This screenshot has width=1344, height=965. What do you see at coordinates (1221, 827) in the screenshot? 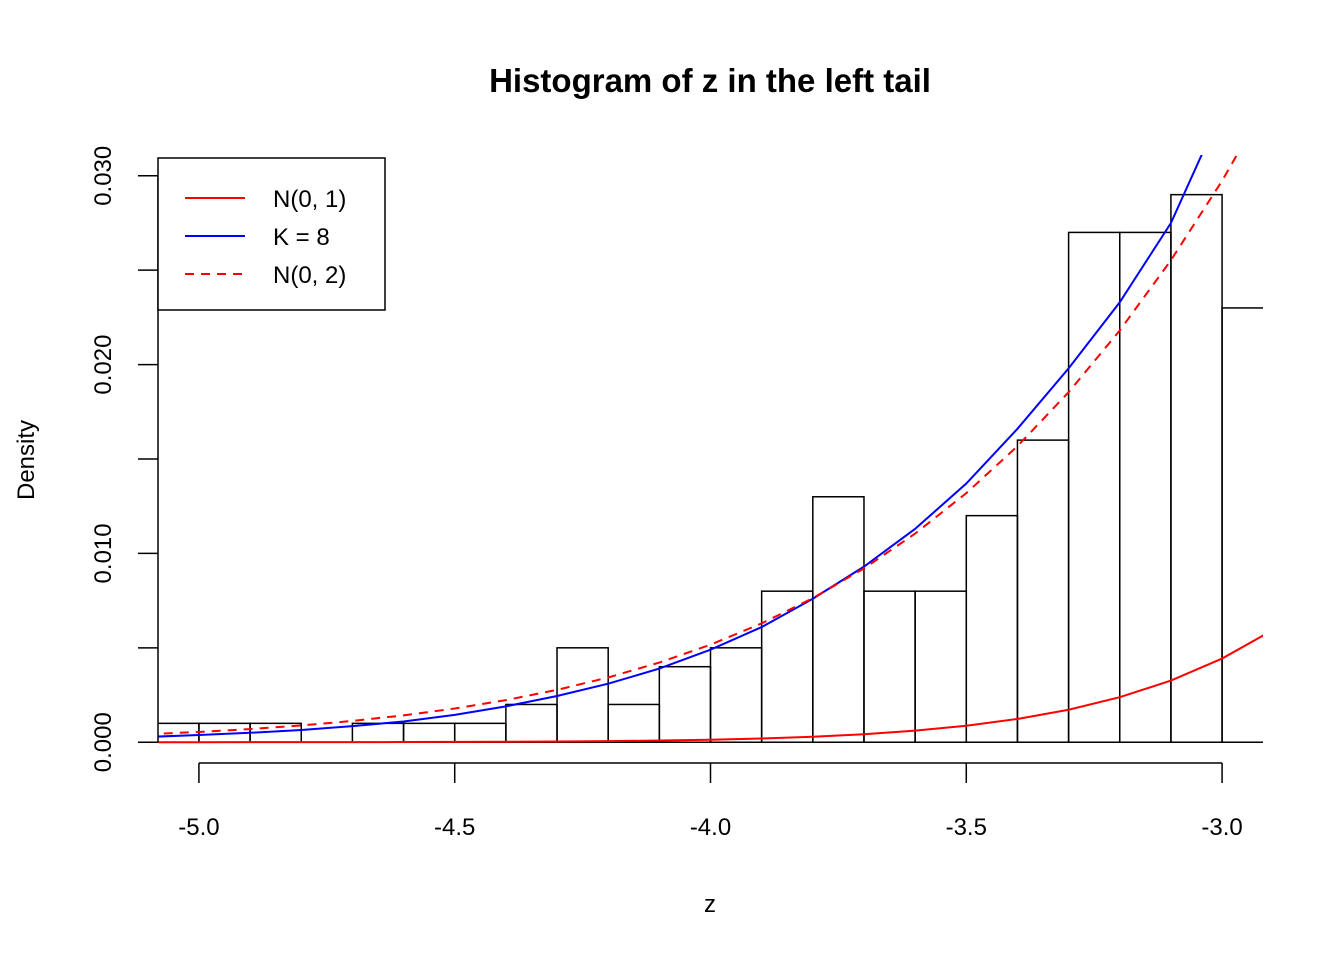
I see `x-tick-label: -3.0` at bounding box center [1221, 827].